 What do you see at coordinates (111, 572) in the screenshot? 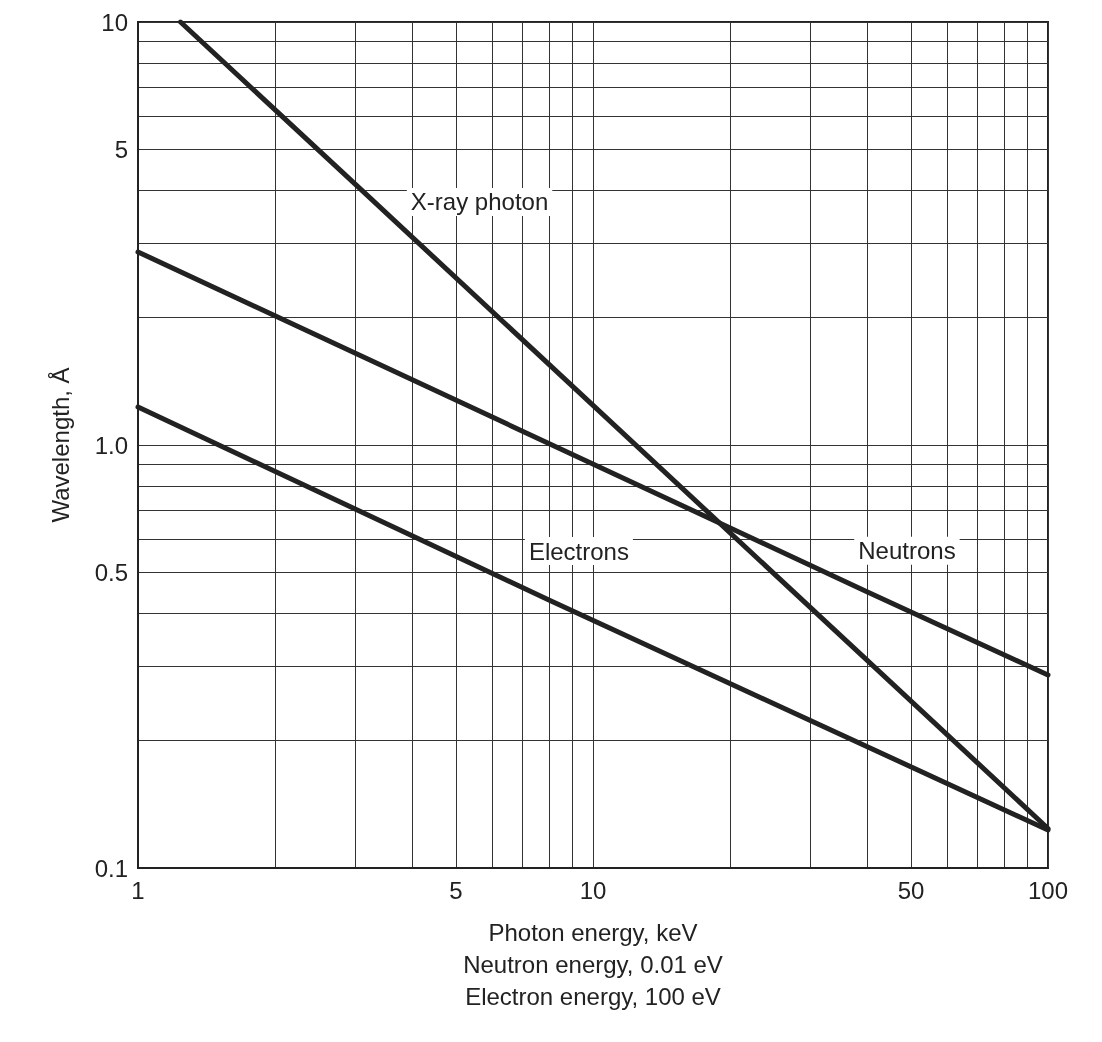
I see `y-tick-label: 0.5` at bounding box center [111, 572].